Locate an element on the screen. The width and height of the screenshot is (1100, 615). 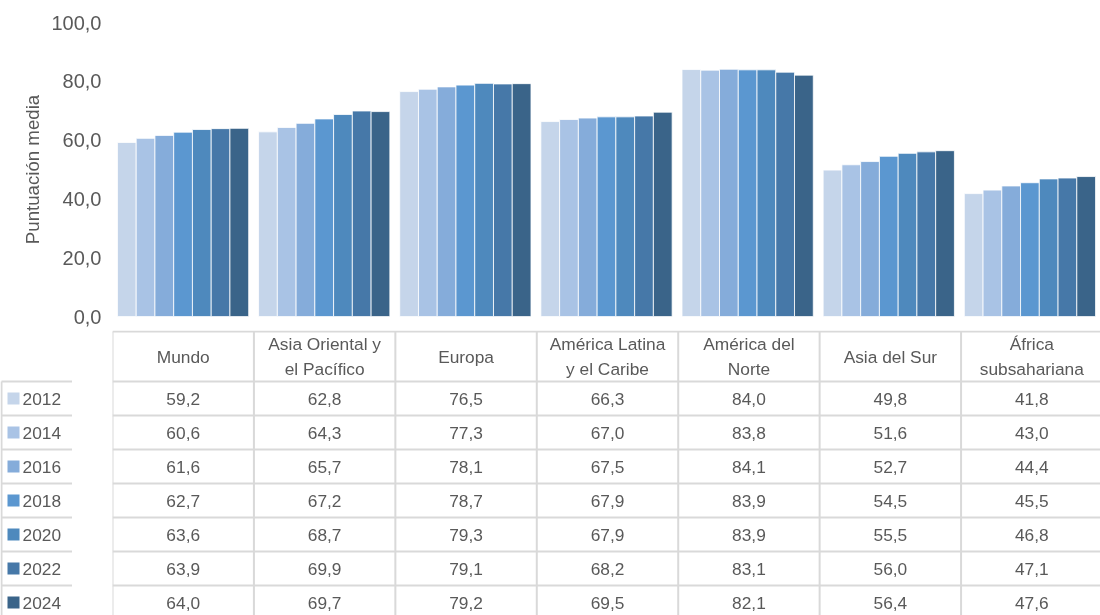
data-label: 61,6 is located at coordinates (183, 466).